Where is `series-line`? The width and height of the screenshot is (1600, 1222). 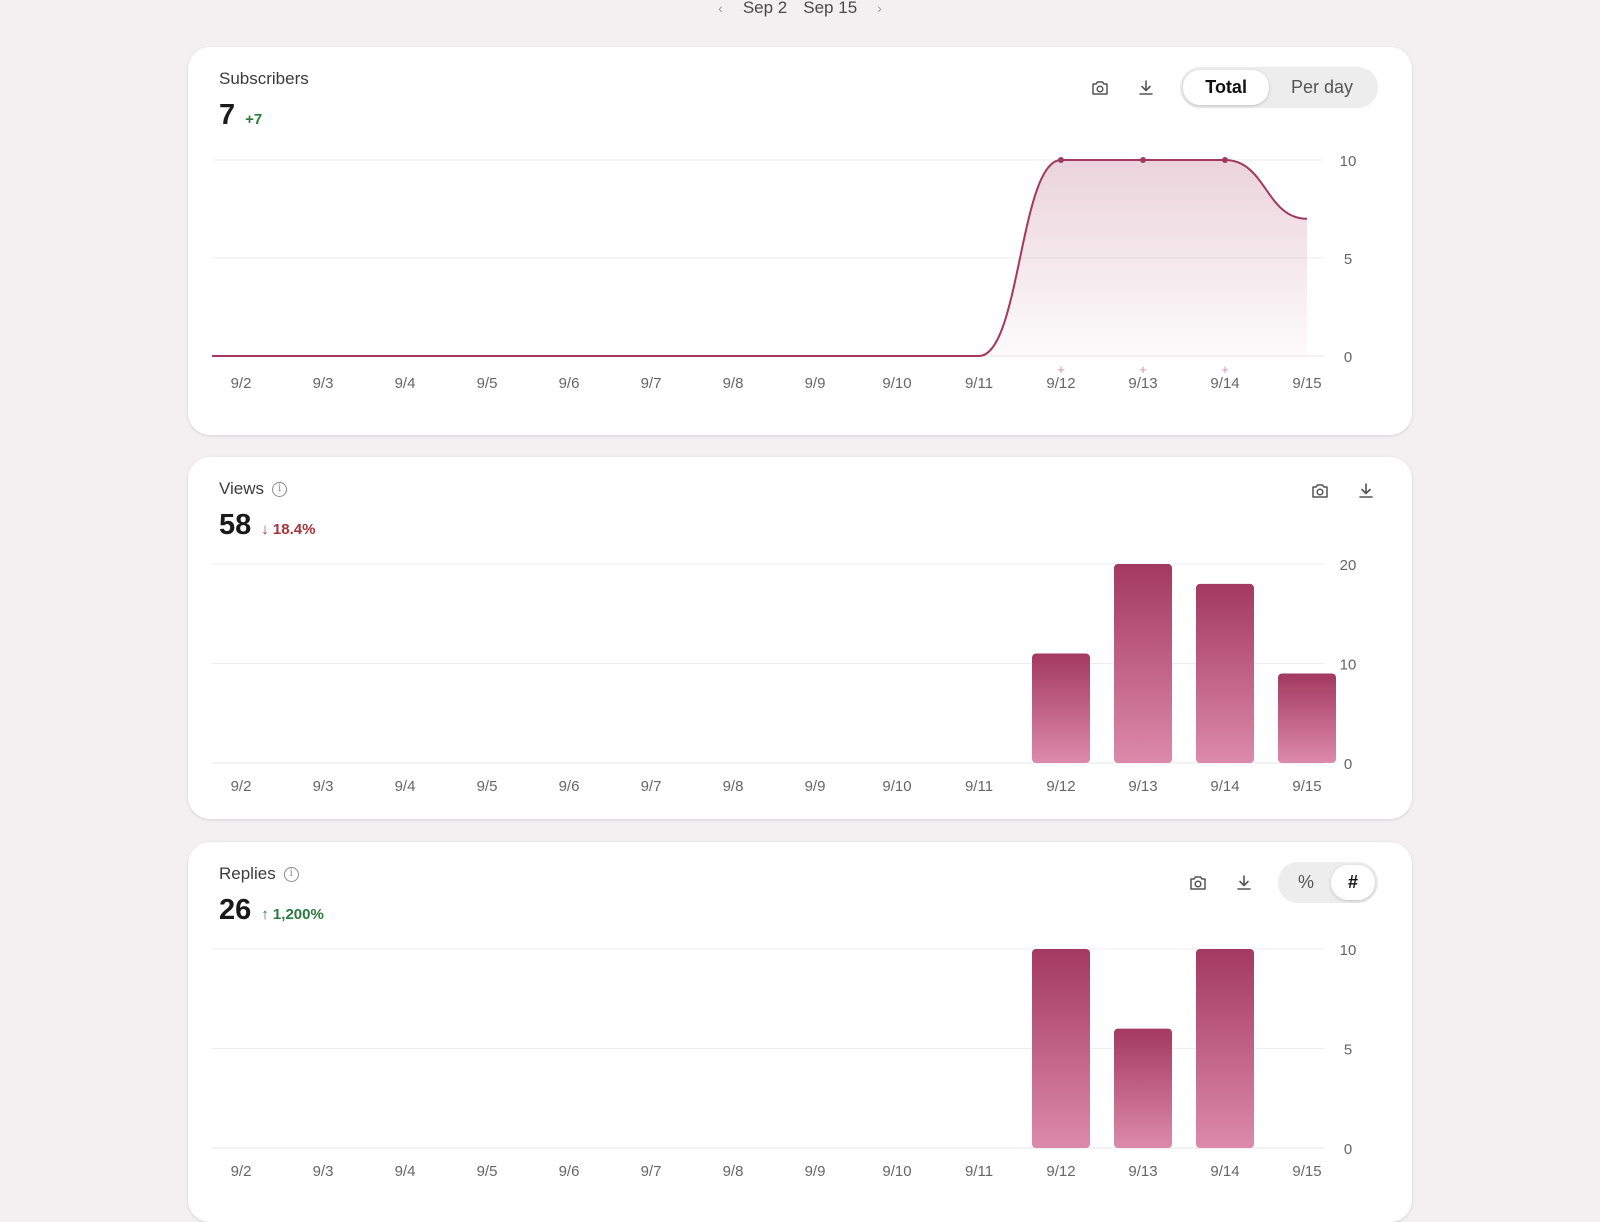
series-line is located at coordinates (760, 258).